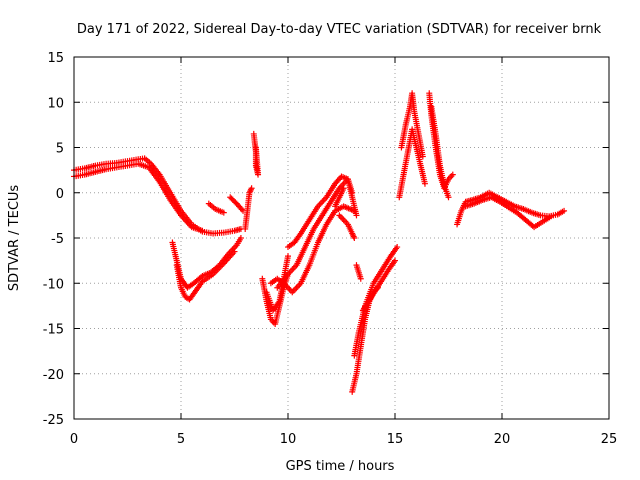 Image resolution: width=640 pixels, height=480 pixels. What do you see at coordinates (14, 238) in the screenshot?
I see `y-axis-label: SDTVAR / TECUs` at bounding box center [14, 238].